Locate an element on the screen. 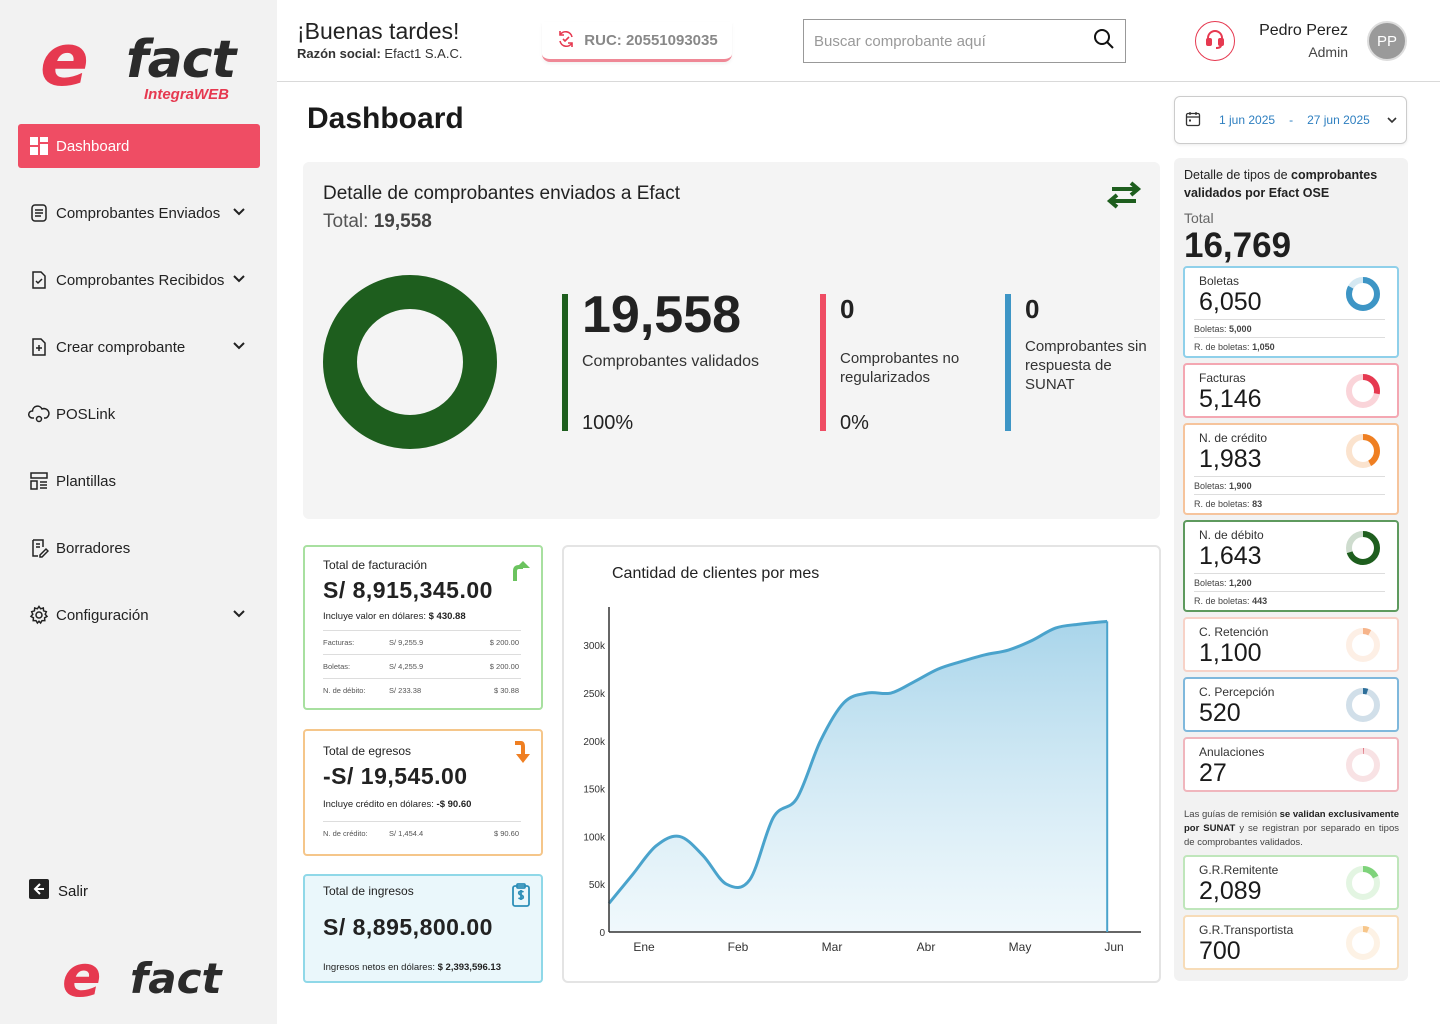 The width and height of the screenshot is (1440, 1024). search-input is located at coordinates (953, 41).